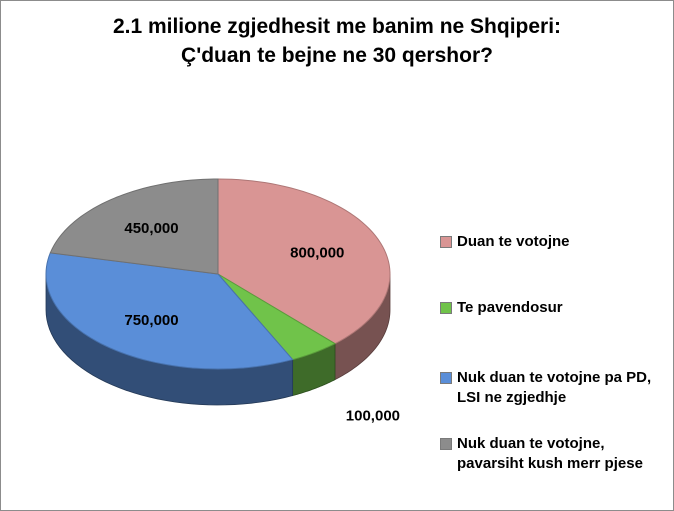  I want to click on legend-label: Te pavendosur, so click(510, 307).